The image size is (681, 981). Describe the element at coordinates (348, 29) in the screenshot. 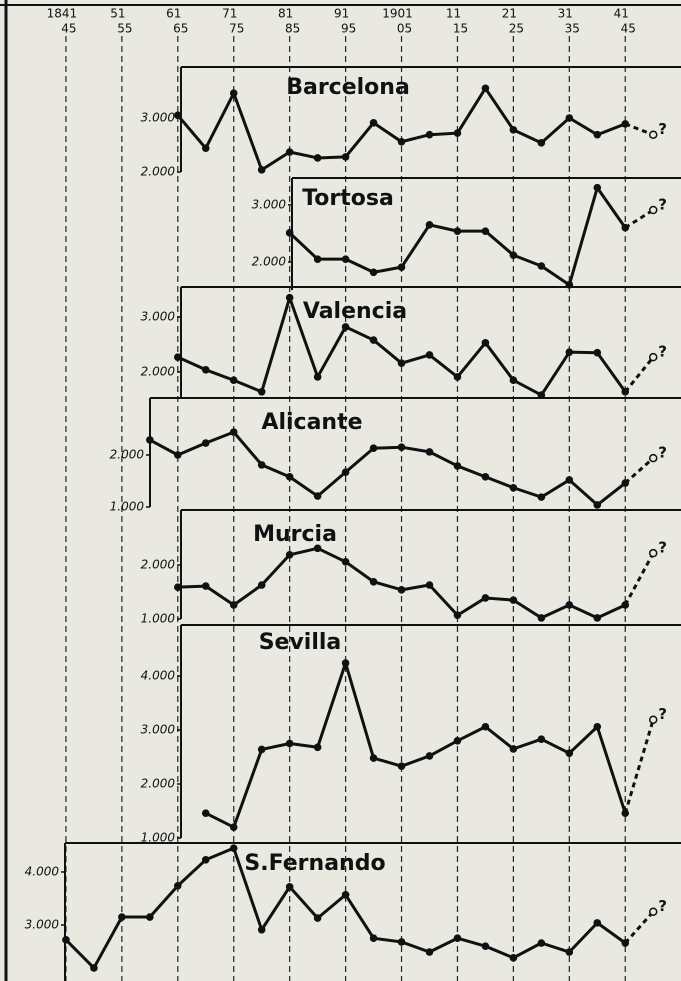

I see `x-tick-sublabel: 95` at that location.